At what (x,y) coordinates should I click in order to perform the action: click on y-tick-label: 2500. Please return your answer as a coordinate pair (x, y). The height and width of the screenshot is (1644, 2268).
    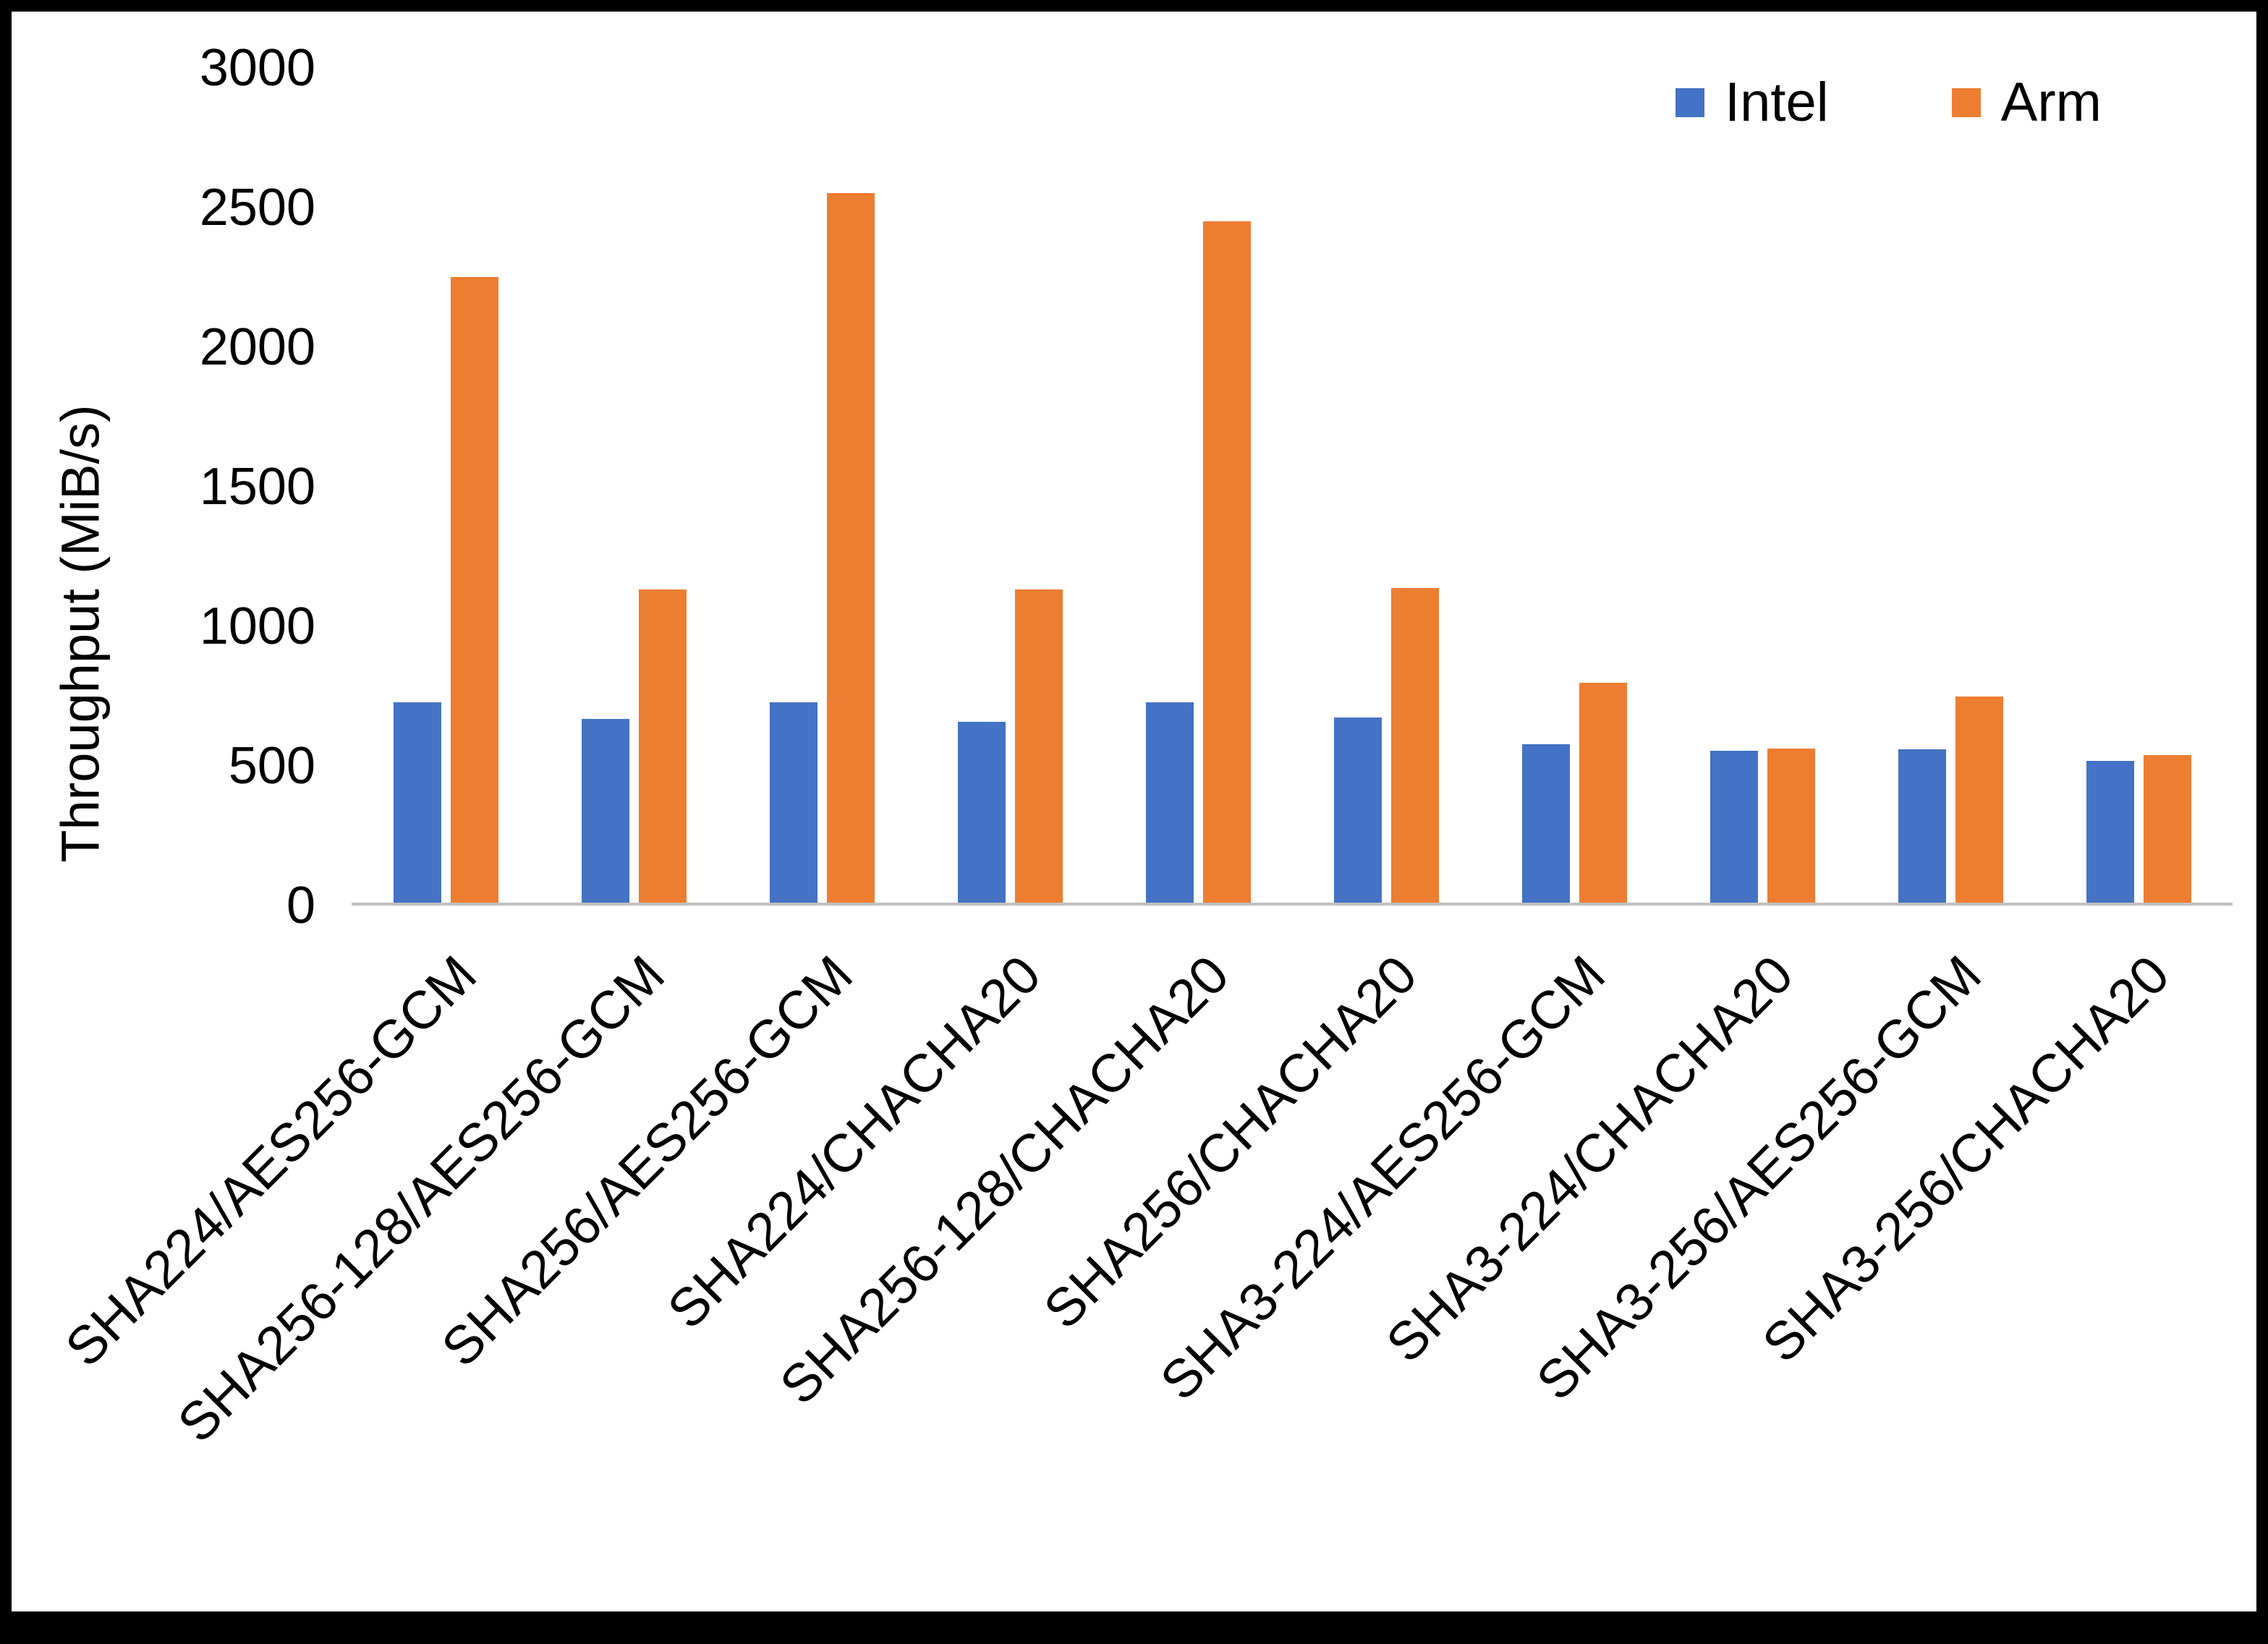
    Looking at the image, I should click on (257, 208).